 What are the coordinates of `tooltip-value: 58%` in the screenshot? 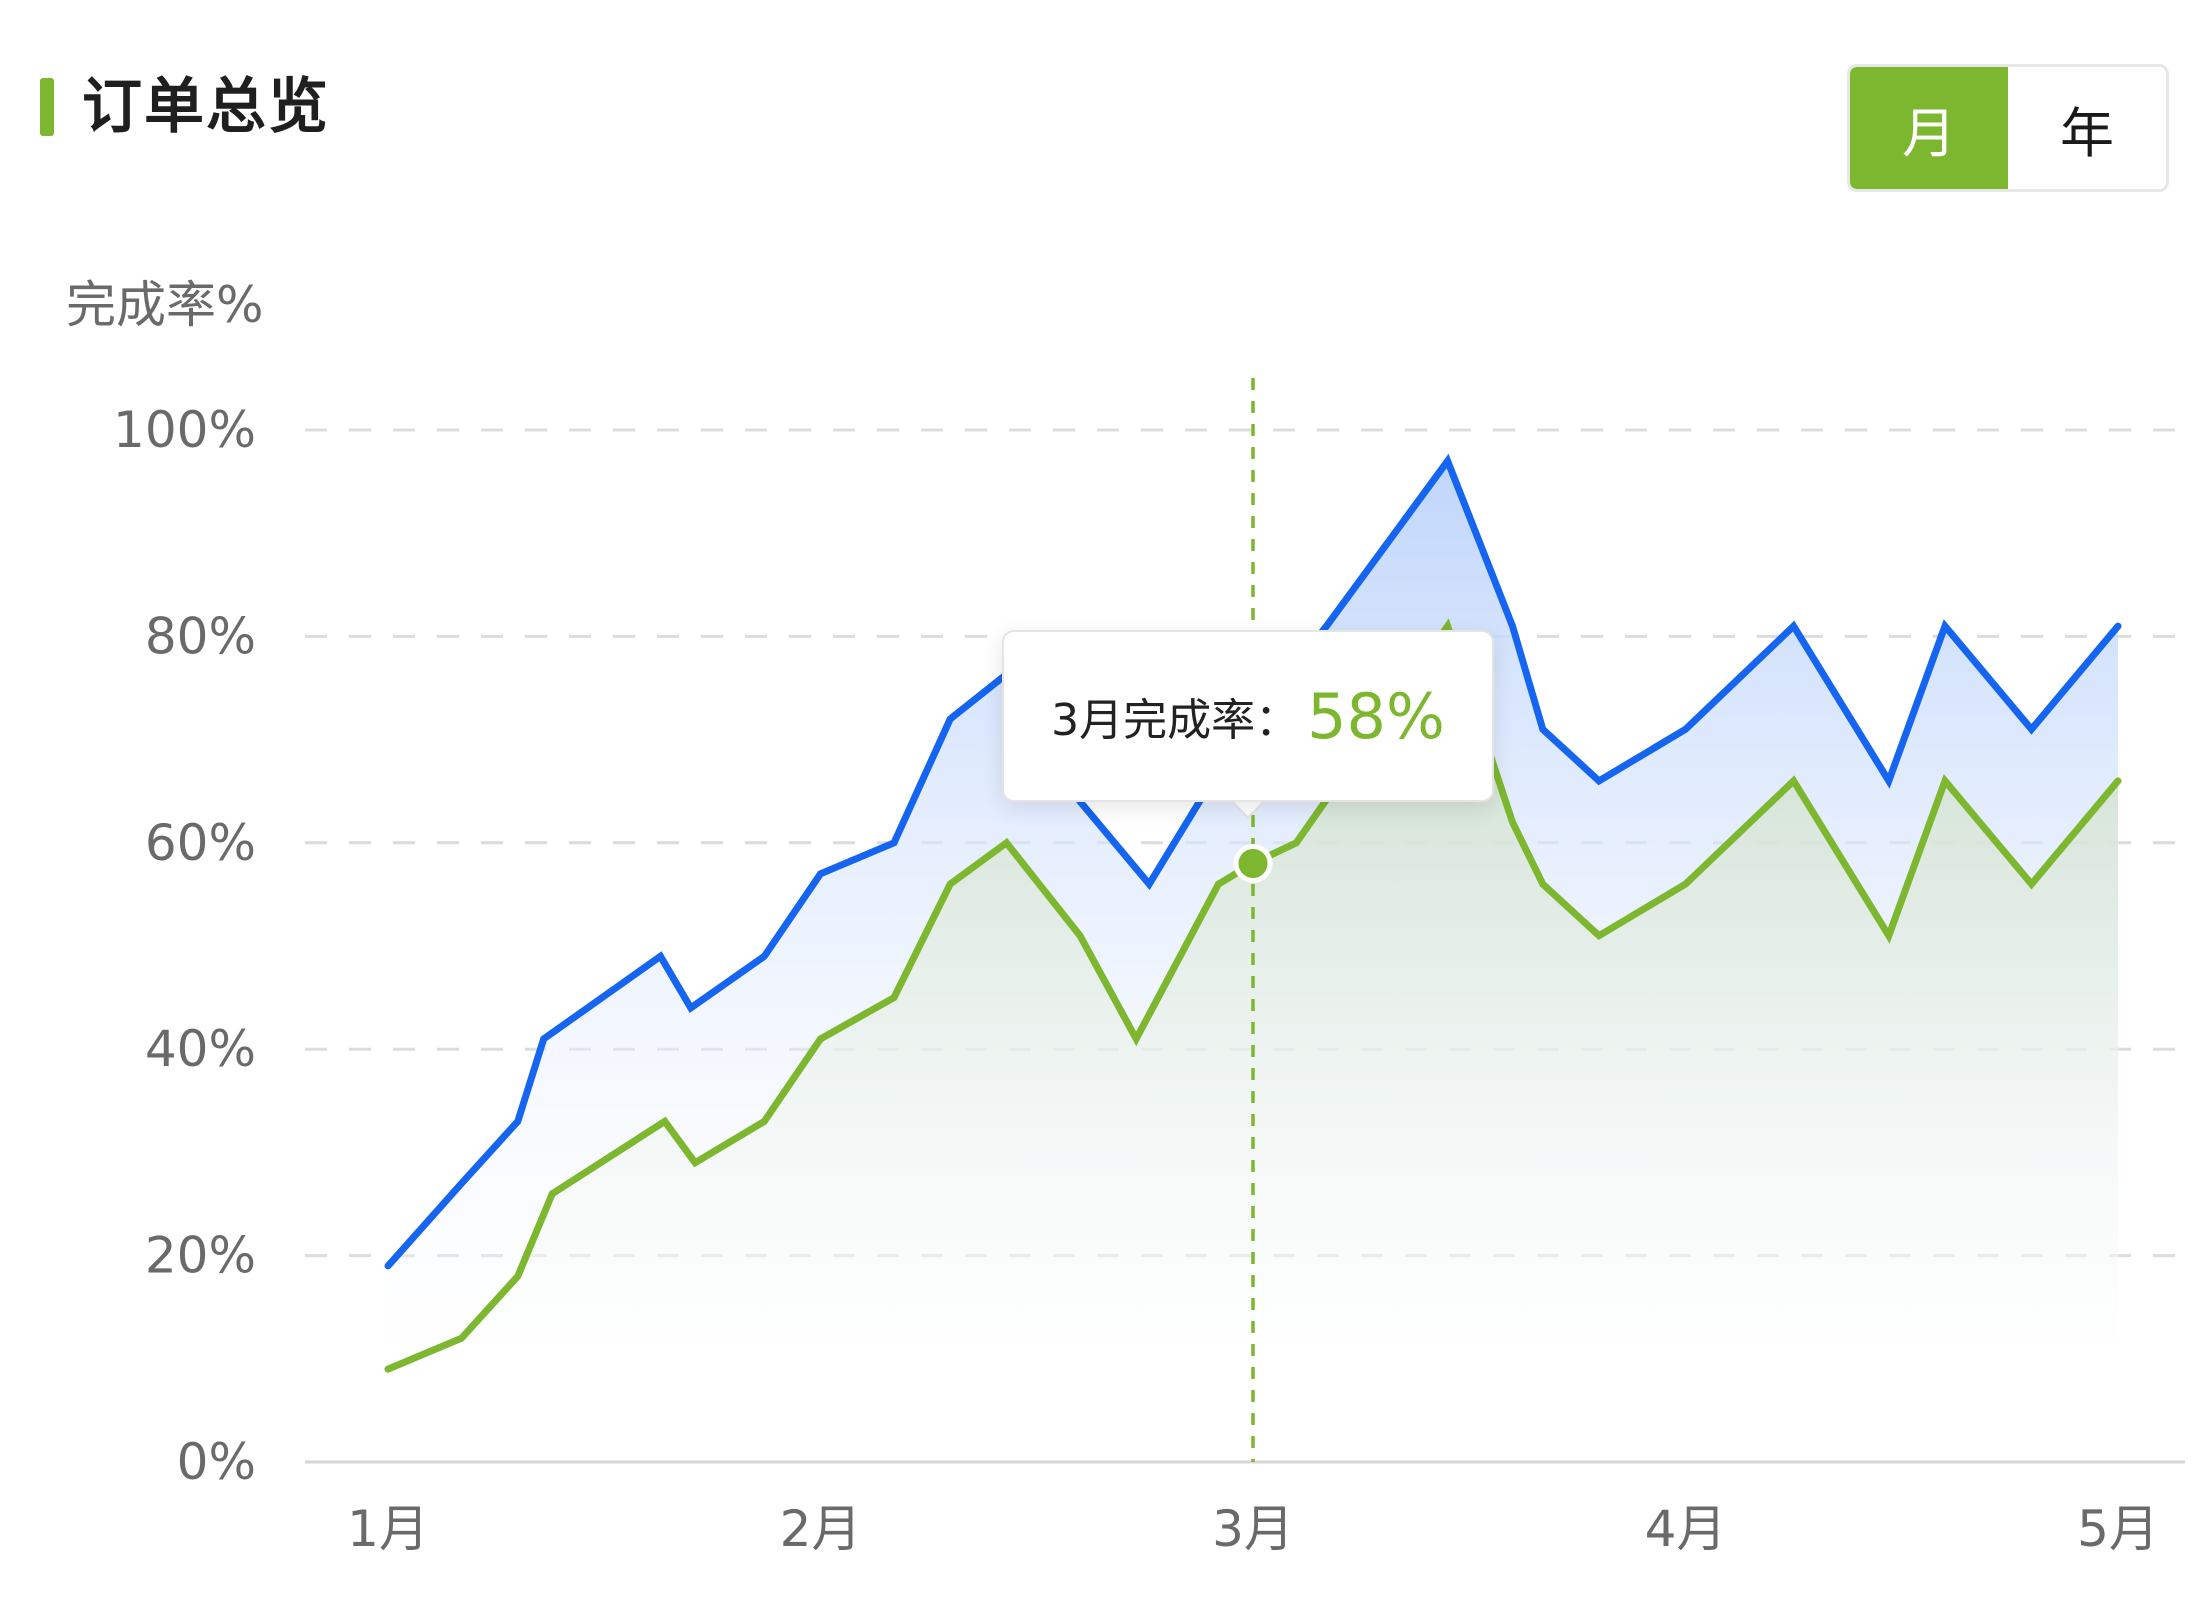 It's located at (1376, 716).